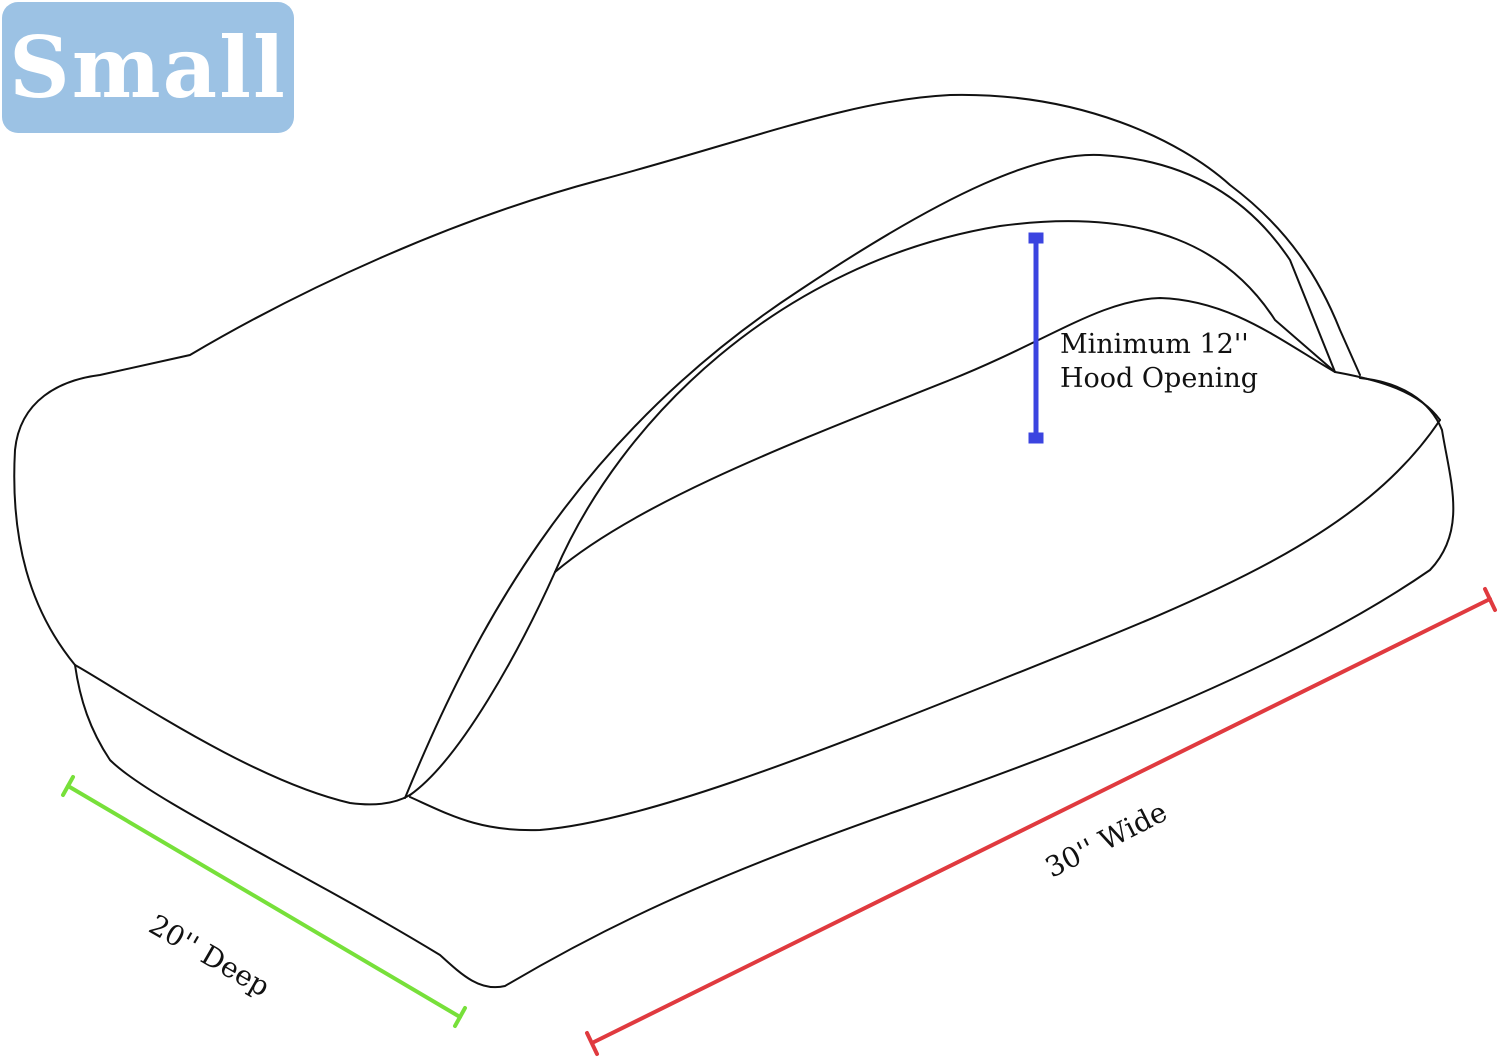 This screenshot has width=1500, height=1060. I want to click on hood-edge, so click(482, 683).